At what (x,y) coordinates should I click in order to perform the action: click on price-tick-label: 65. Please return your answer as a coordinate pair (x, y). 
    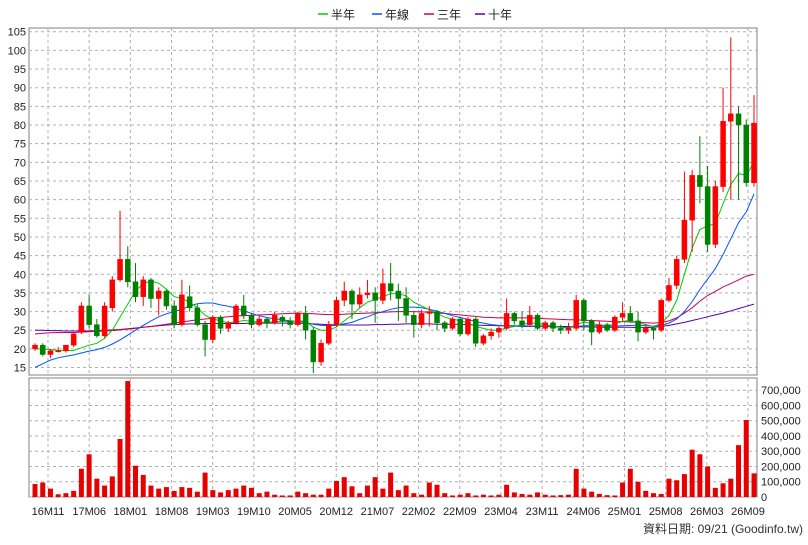
    Looking at the image, I should click on (20, 182).